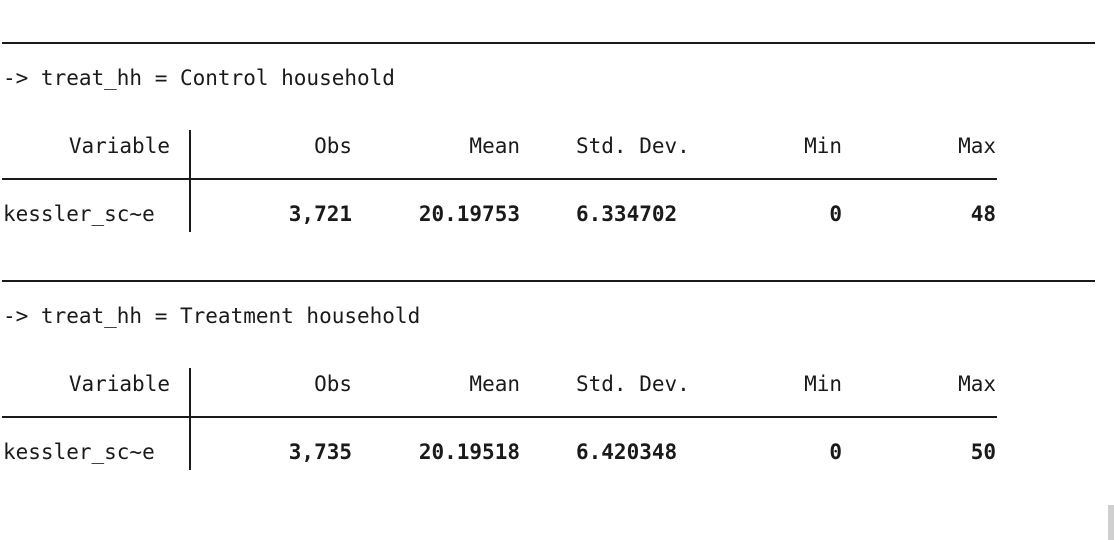 The width and height of the screenshot is (1114, 540). What do you see at coordinates (199, 78) in the screenshot?
I see `group-header: -> treat_hh = Control household` at bounding box center [199, 78].